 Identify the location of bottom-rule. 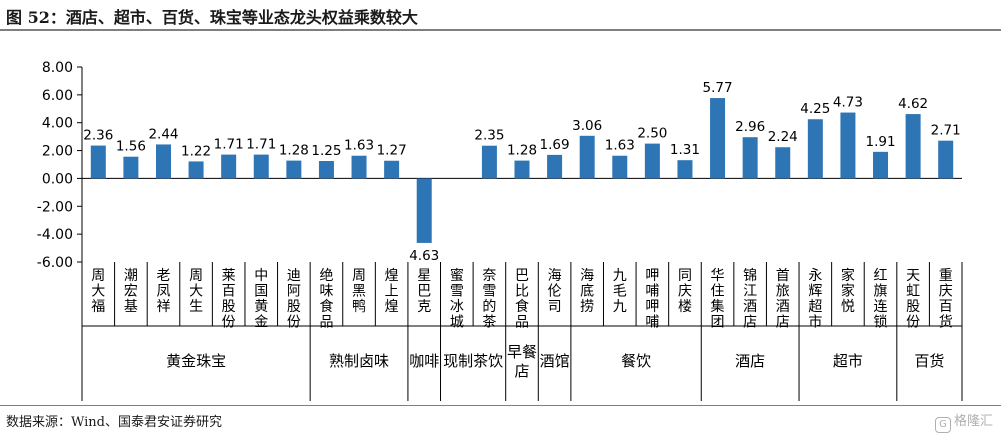
(500, 405).